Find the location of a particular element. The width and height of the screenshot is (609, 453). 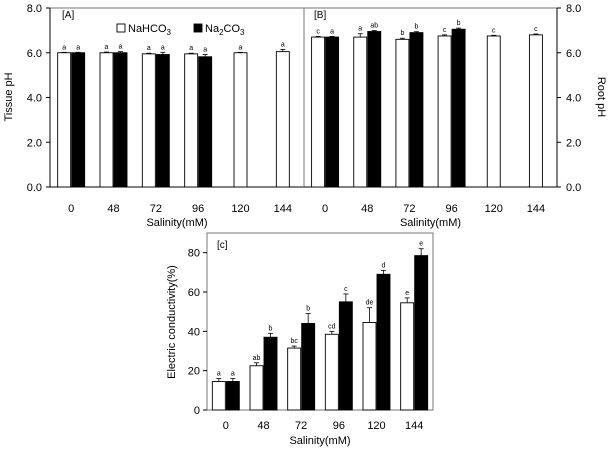

y-axis-label: Tissue pH is located at coordinates (9, 96).